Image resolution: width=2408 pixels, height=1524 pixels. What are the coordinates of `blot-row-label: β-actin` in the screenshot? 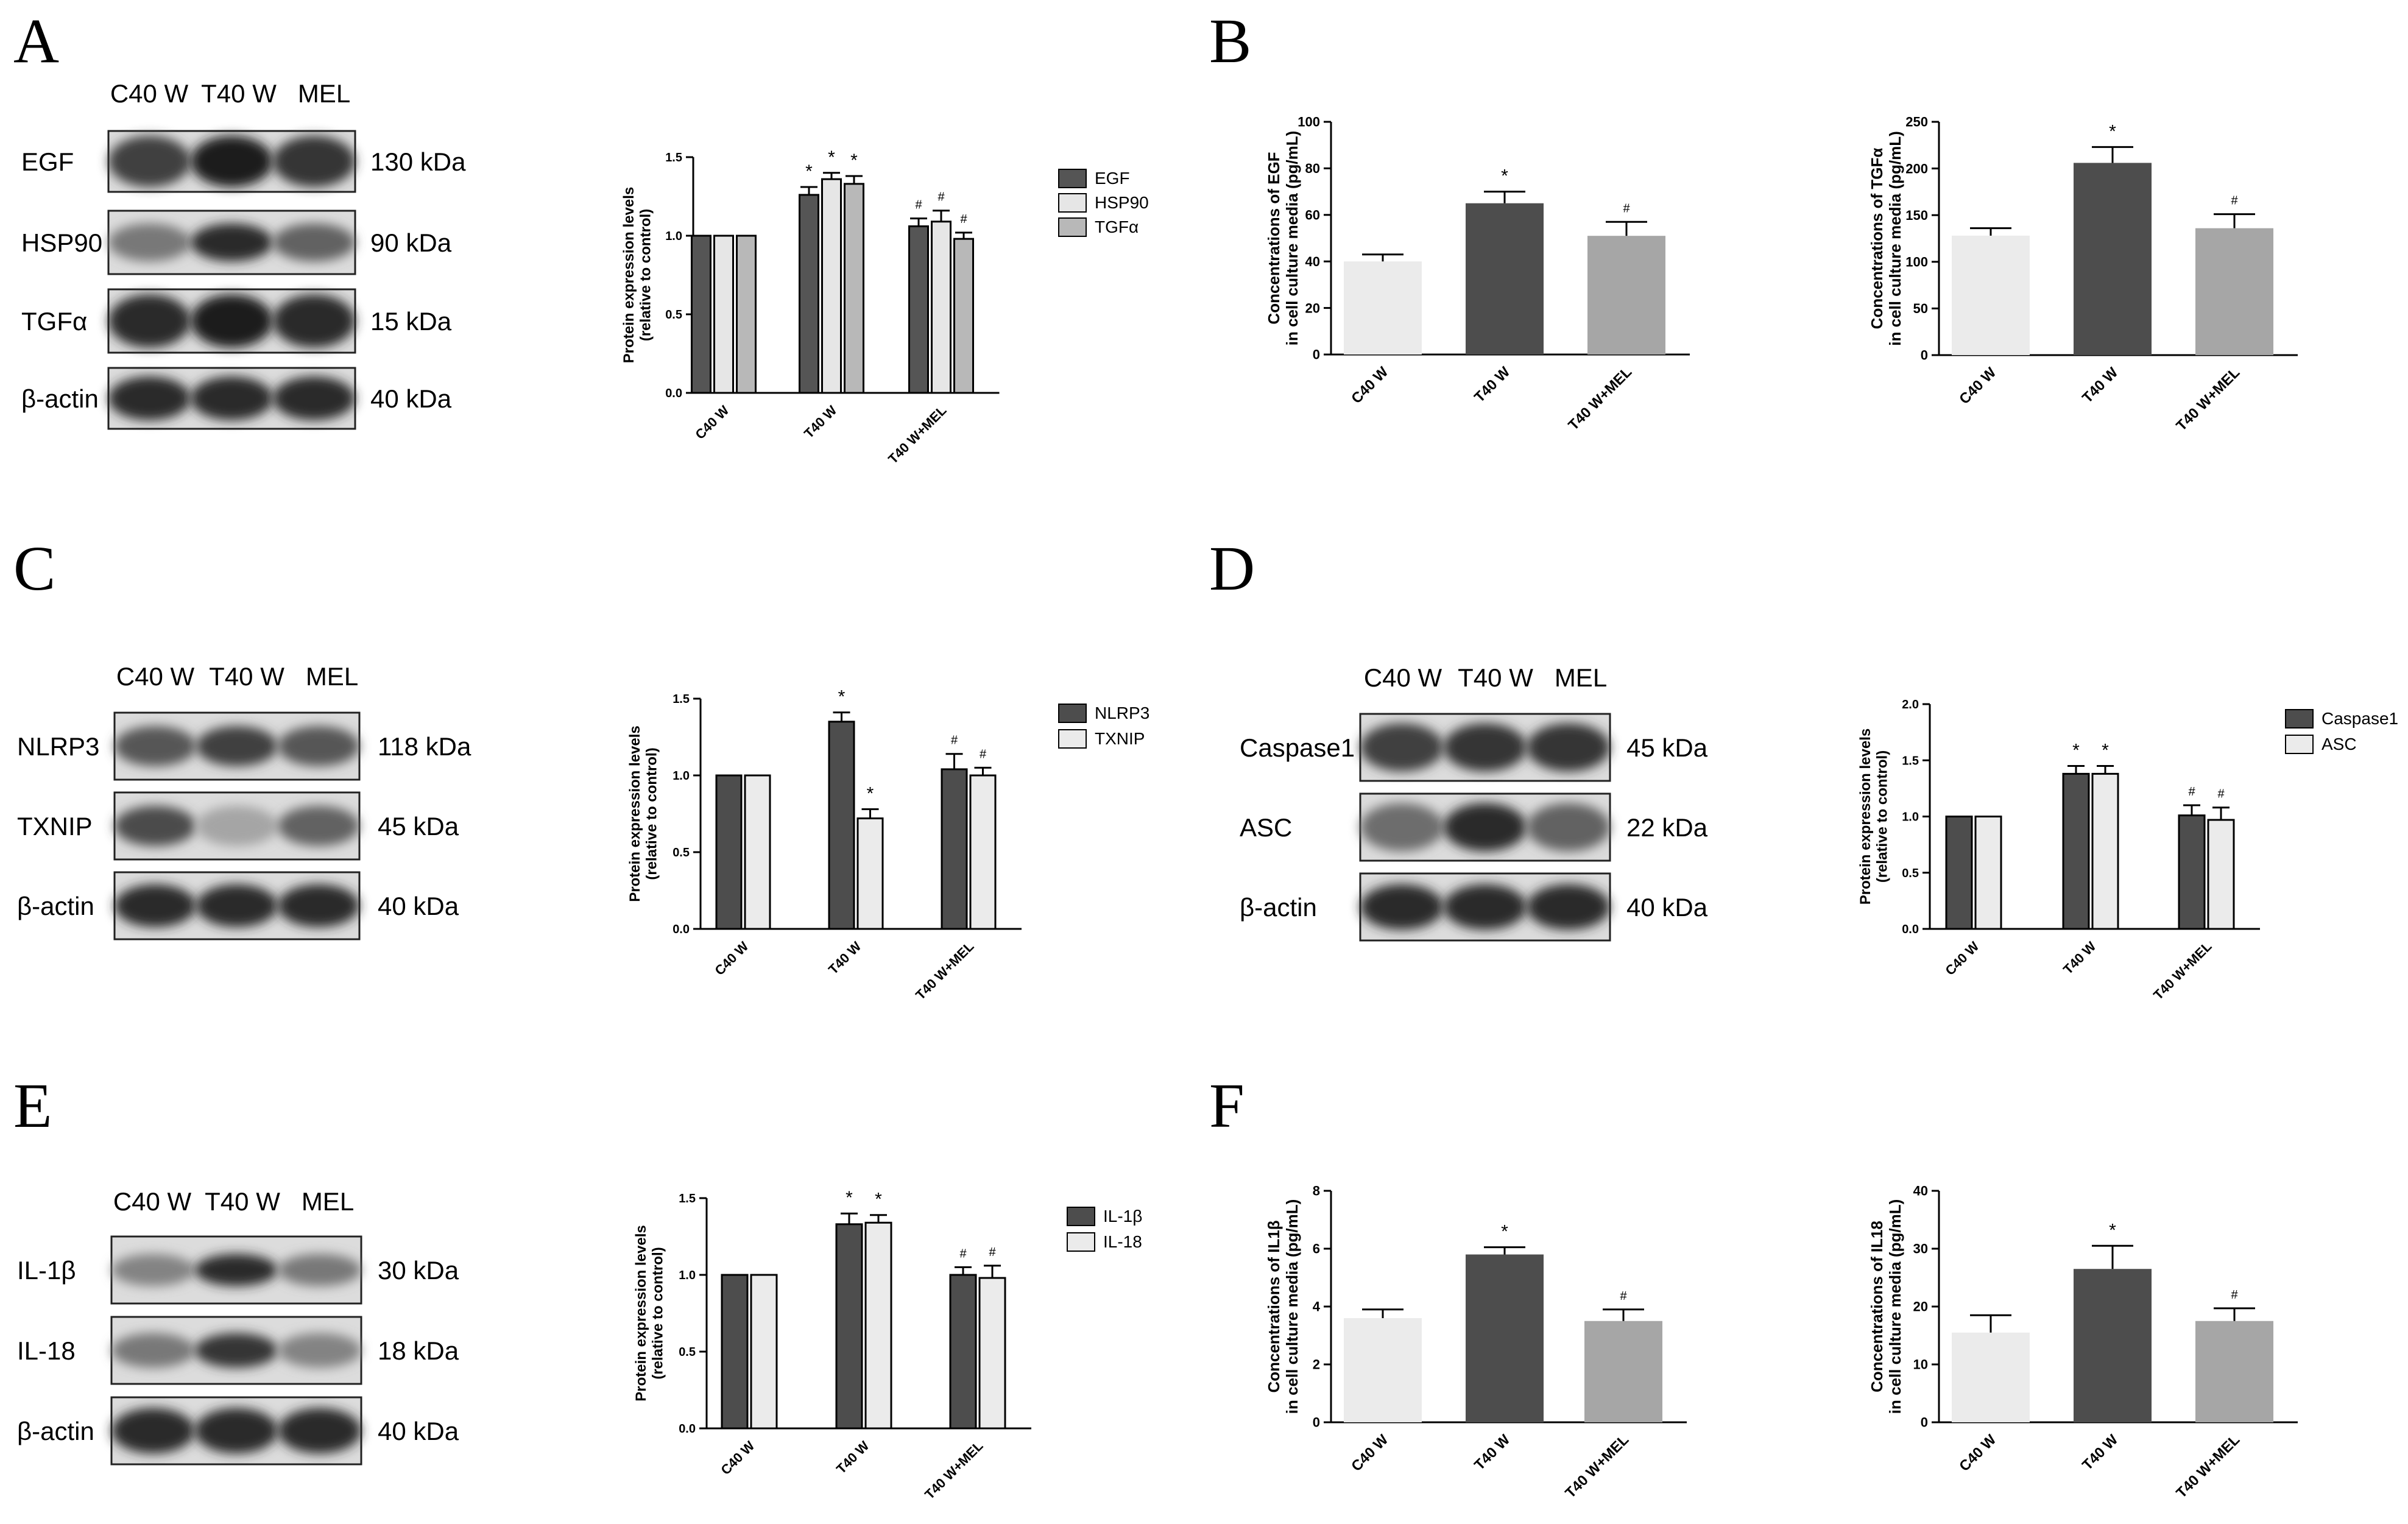 It's located at (55, 906).